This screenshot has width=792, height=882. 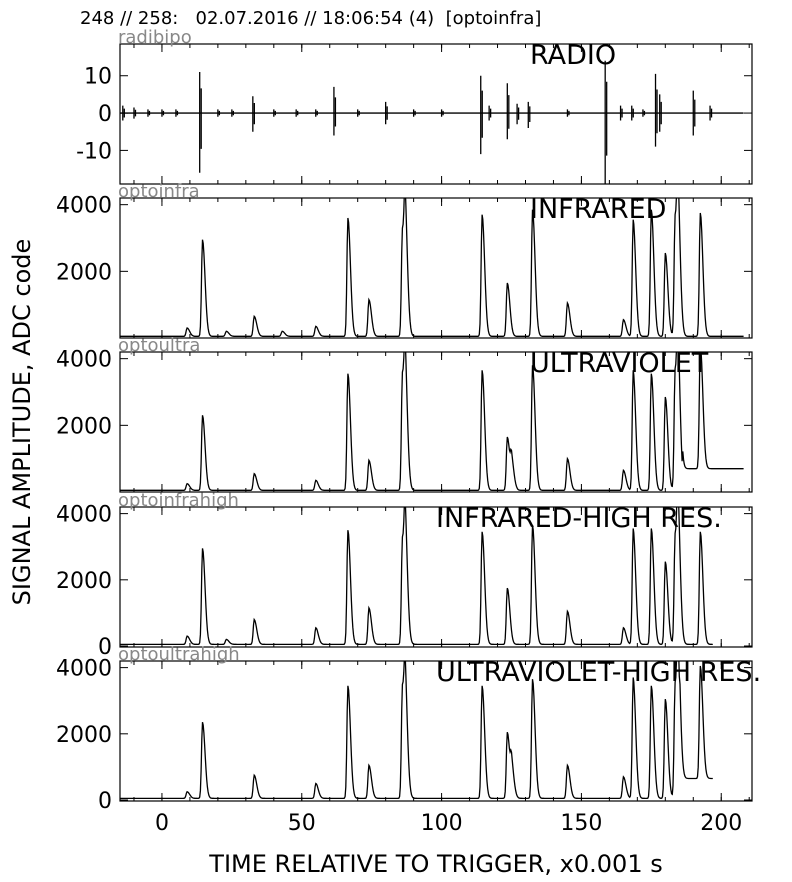 I want to click on x-tick-label: 150, so click(x=581, y=823).